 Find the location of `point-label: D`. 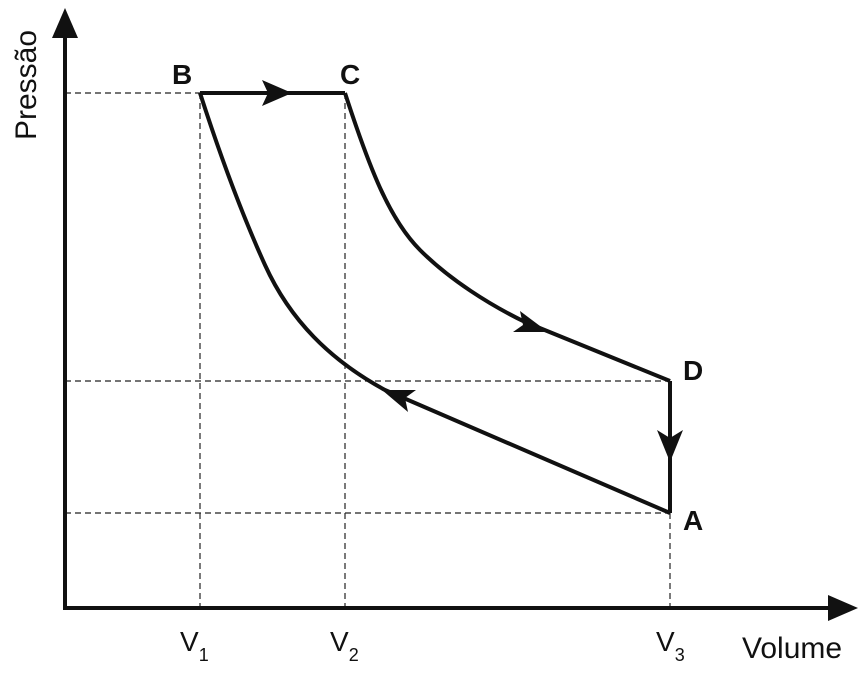

point-label: D is located at coordinates (693, 370).